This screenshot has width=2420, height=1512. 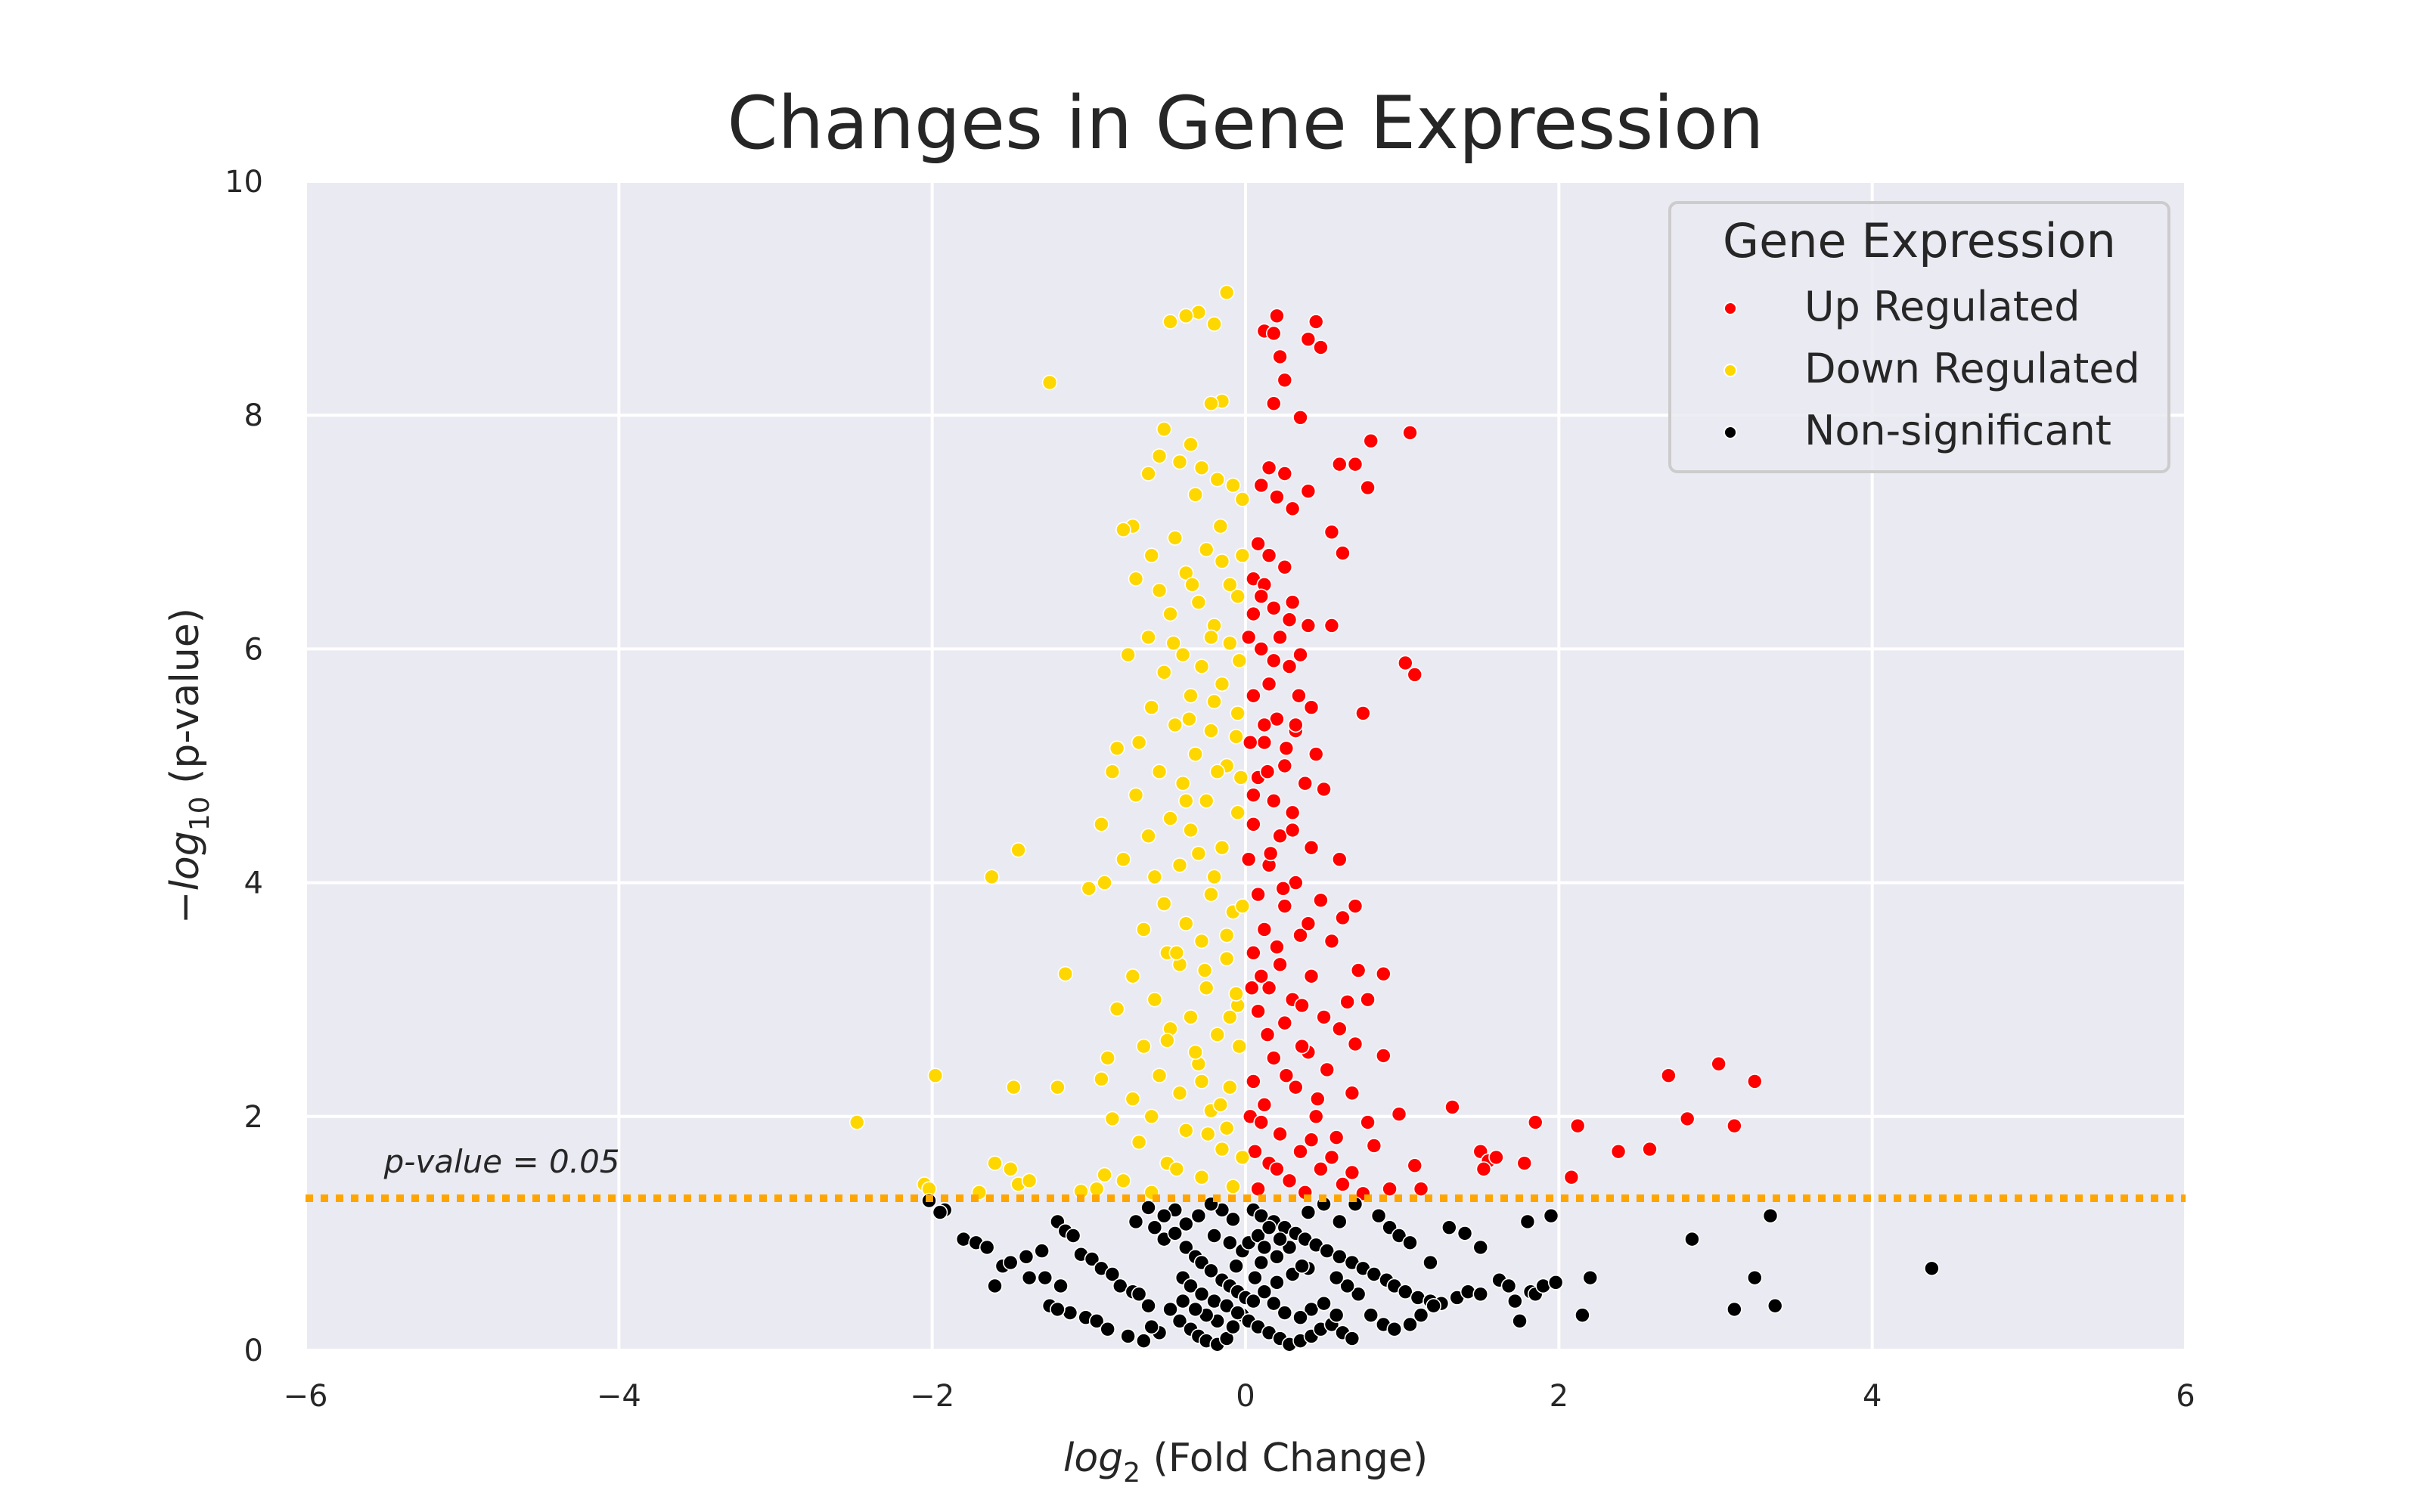 I want to click on y-tick-label: 0, so click(x=253, y=1351).